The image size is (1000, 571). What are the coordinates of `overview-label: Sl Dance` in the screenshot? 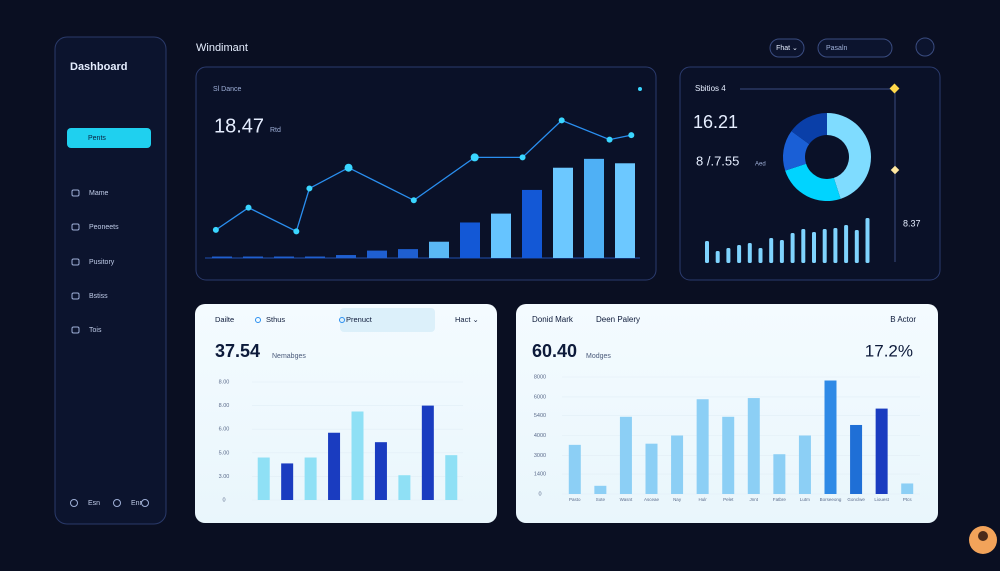 It's located at (227, 89).